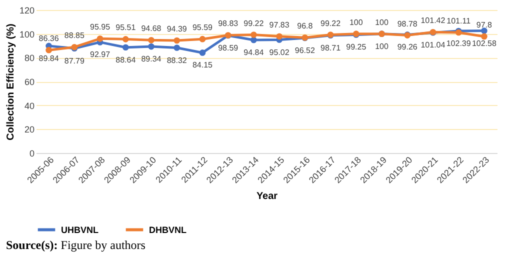 This screenshot has width=520, height=269. What do you see at coordinates (228, 48) in the screenshot?
I see `data-label: 98.59` at bounding box center [228, 48].